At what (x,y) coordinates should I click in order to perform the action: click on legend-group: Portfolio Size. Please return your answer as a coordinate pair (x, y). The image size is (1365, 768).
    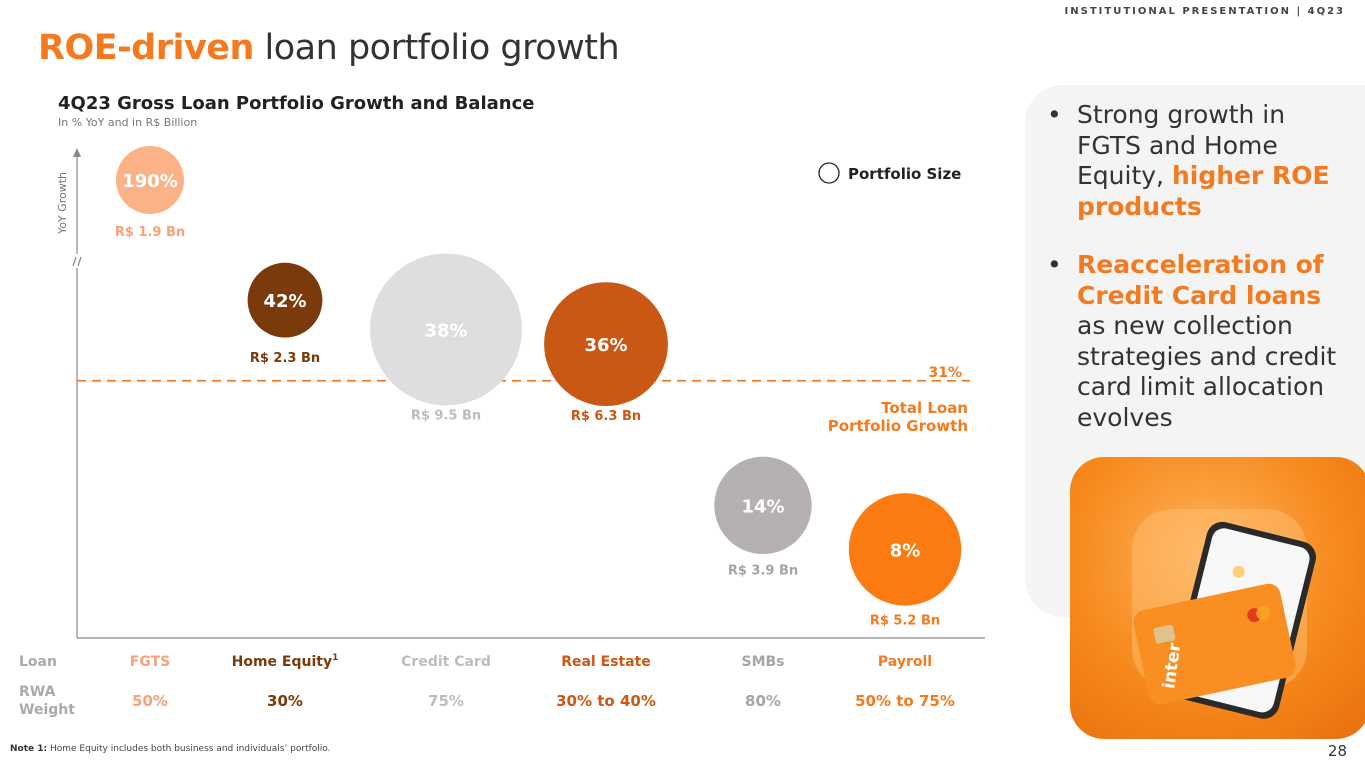
    Looking at the image, I should click on (889, 173).